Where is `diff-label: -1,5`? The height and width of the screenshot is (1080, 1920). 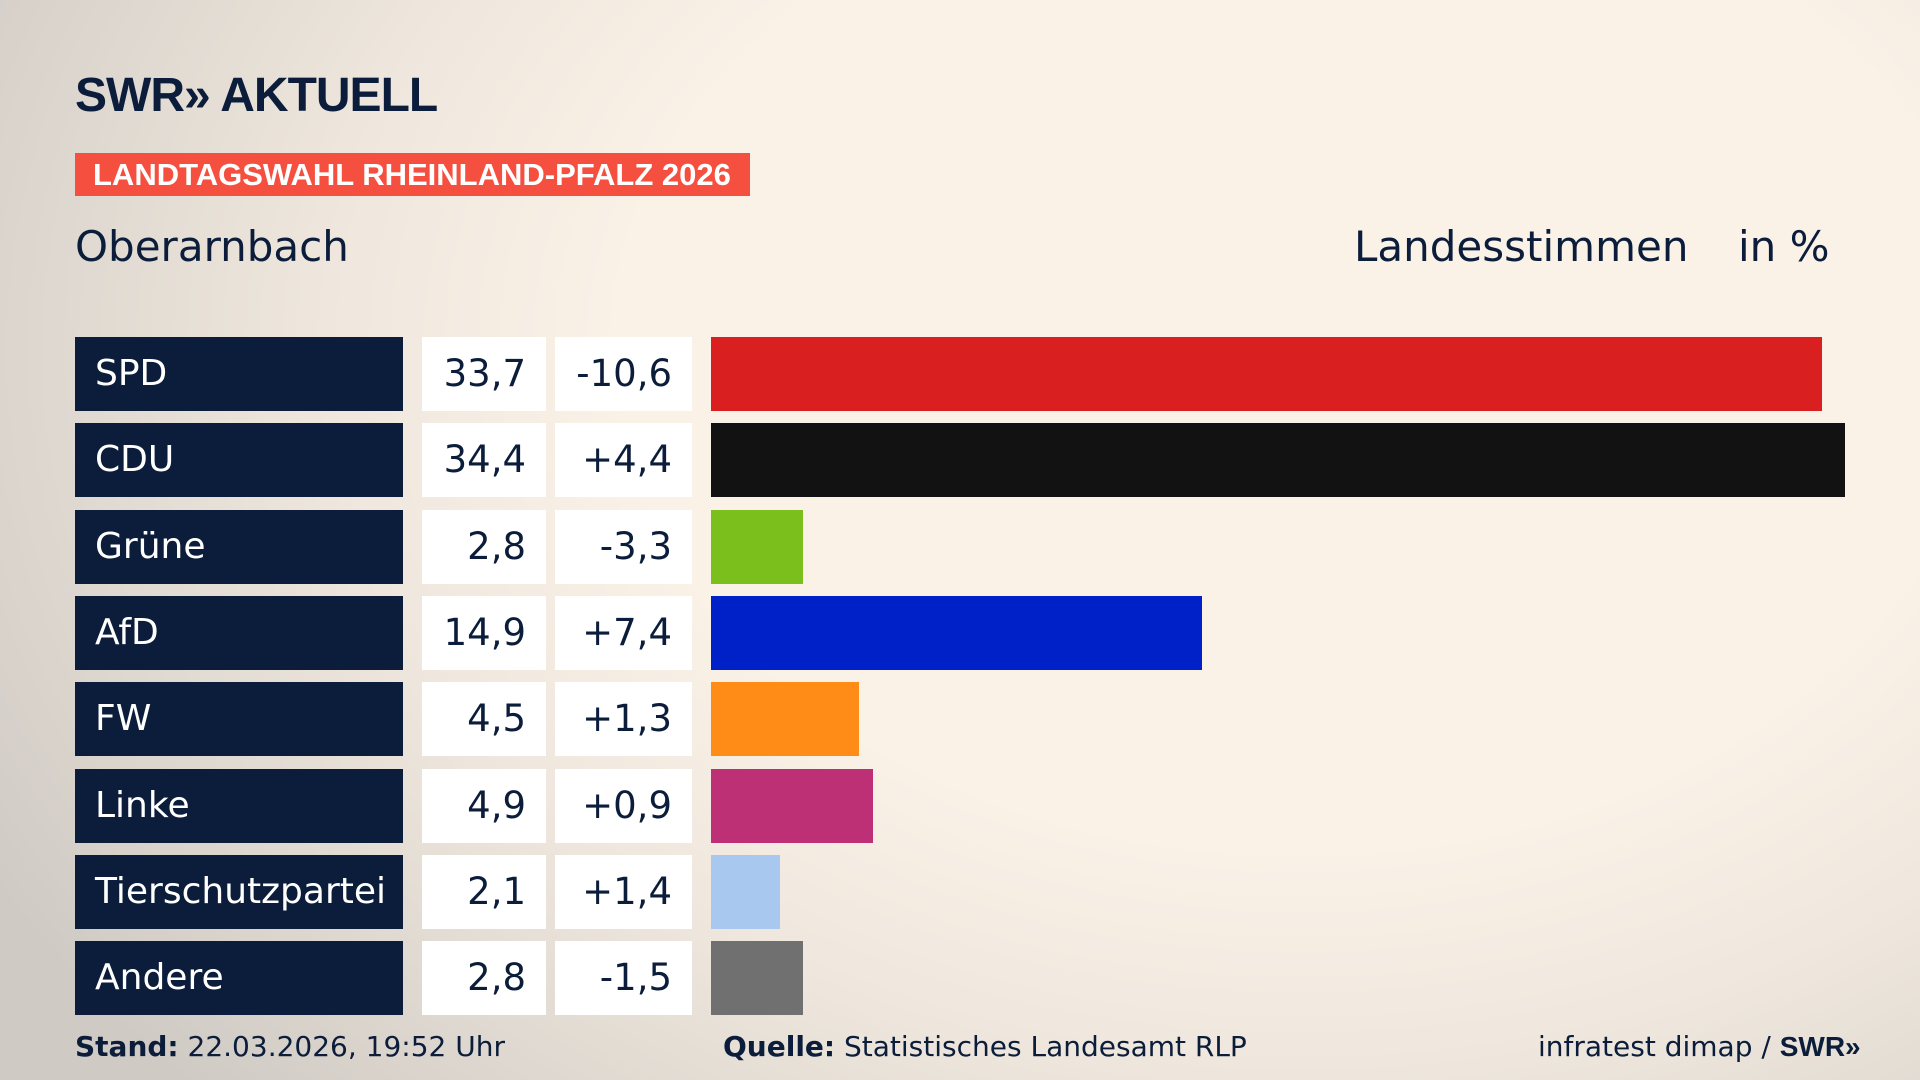 diff-label: -1,5 is located at coordinates (623, 978).